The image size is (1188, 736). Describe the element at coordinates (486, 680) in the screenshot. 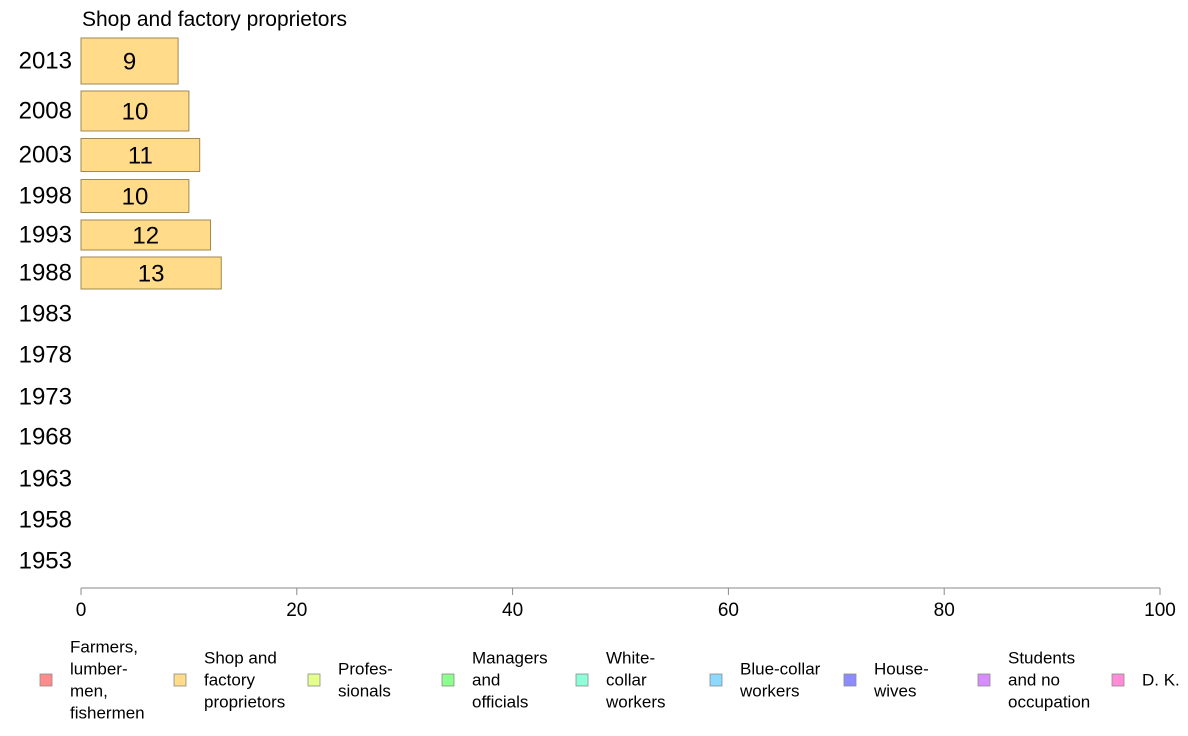

I see `legend-label: and` at that location.